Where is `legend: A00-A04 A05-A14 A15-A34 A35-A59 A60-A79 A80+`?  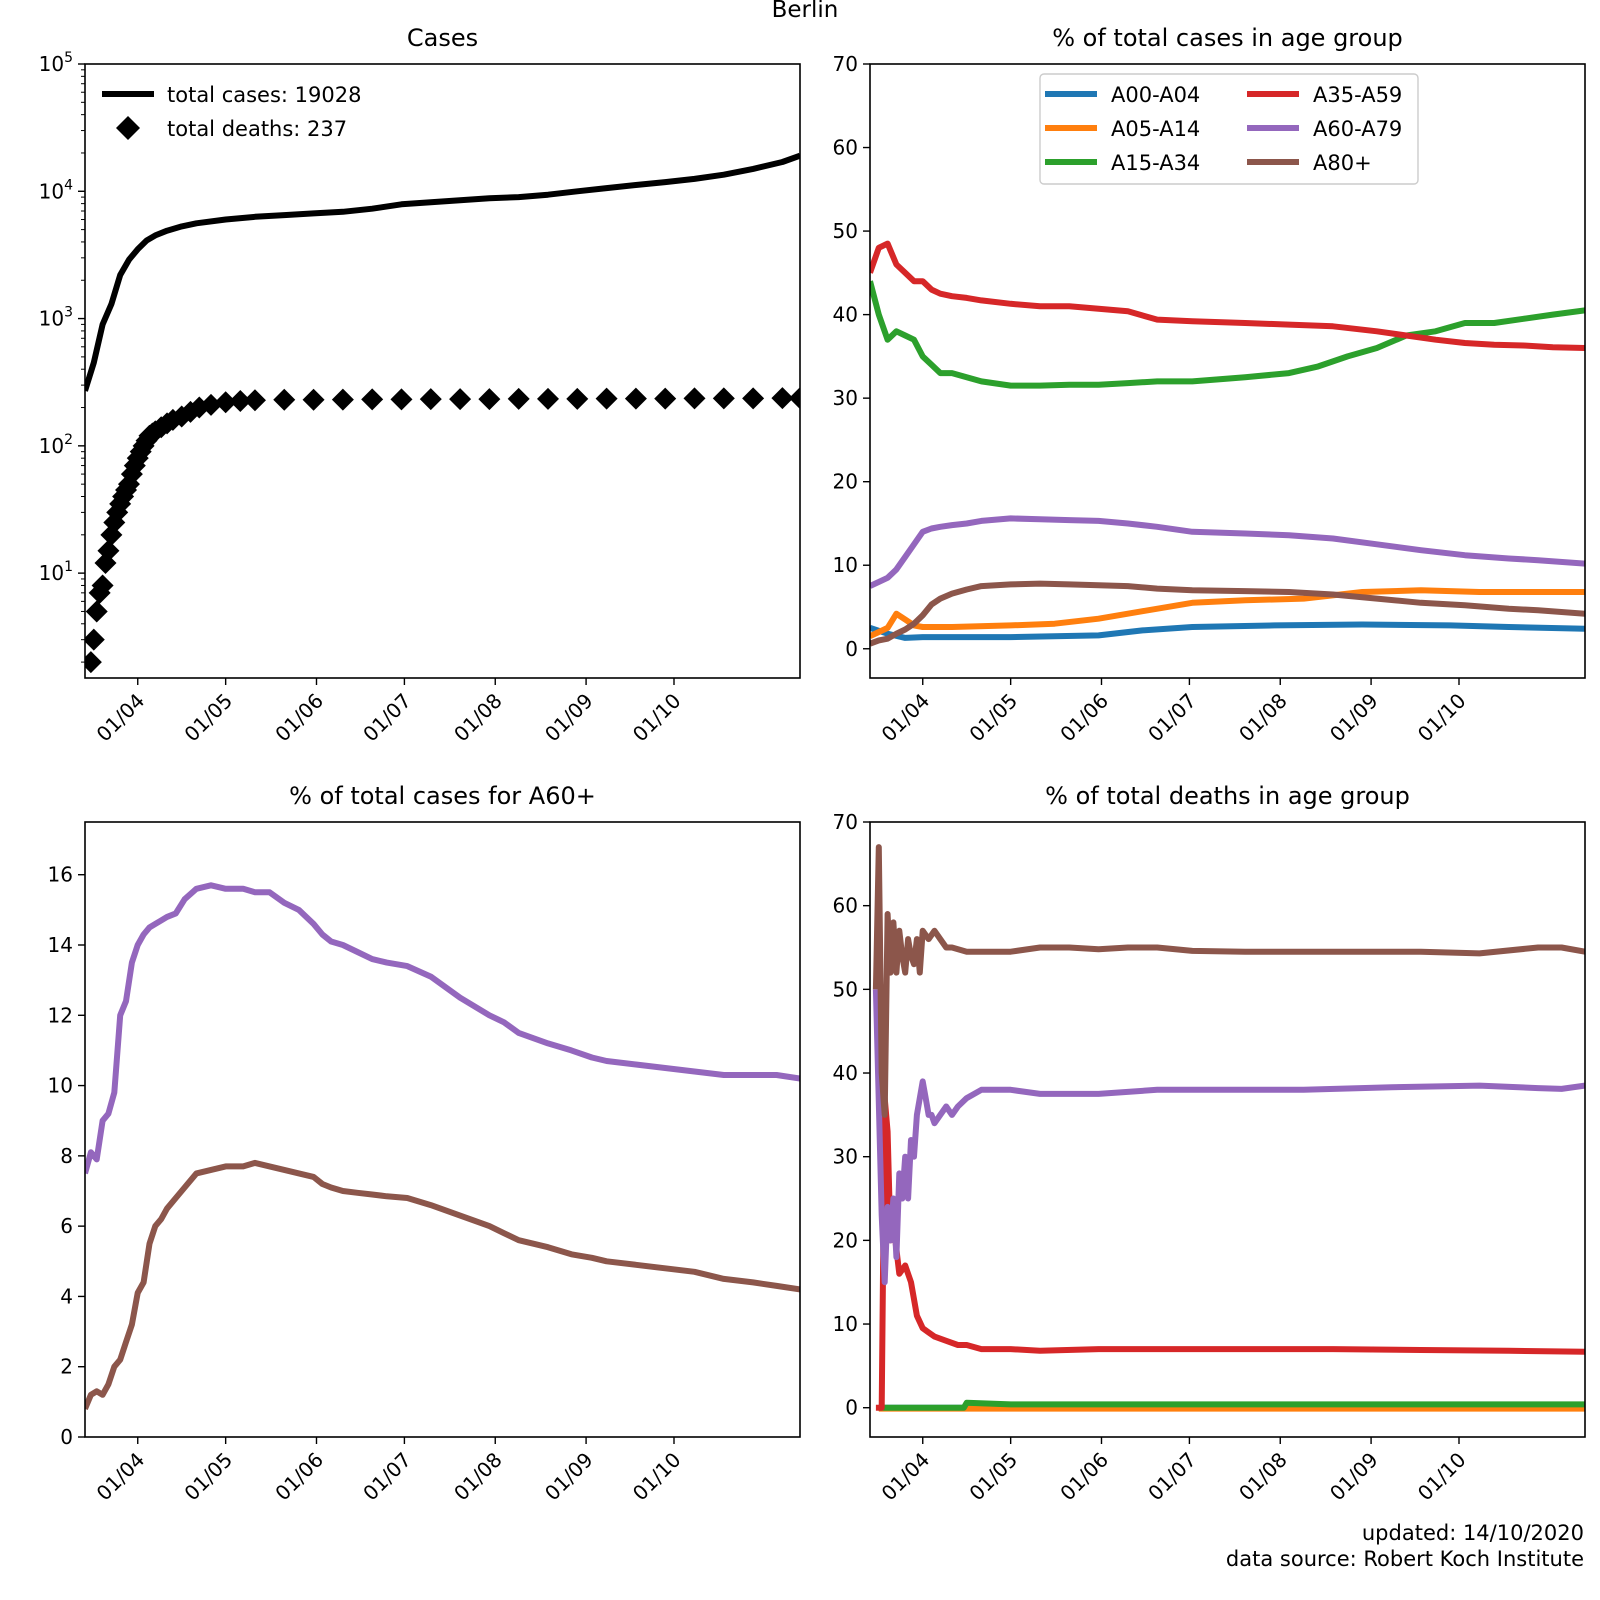 legend: A00-A04 A05-A14 A15-A34 A35-A59 A60-A79 A80+ is located at coordinates (1229, 129).